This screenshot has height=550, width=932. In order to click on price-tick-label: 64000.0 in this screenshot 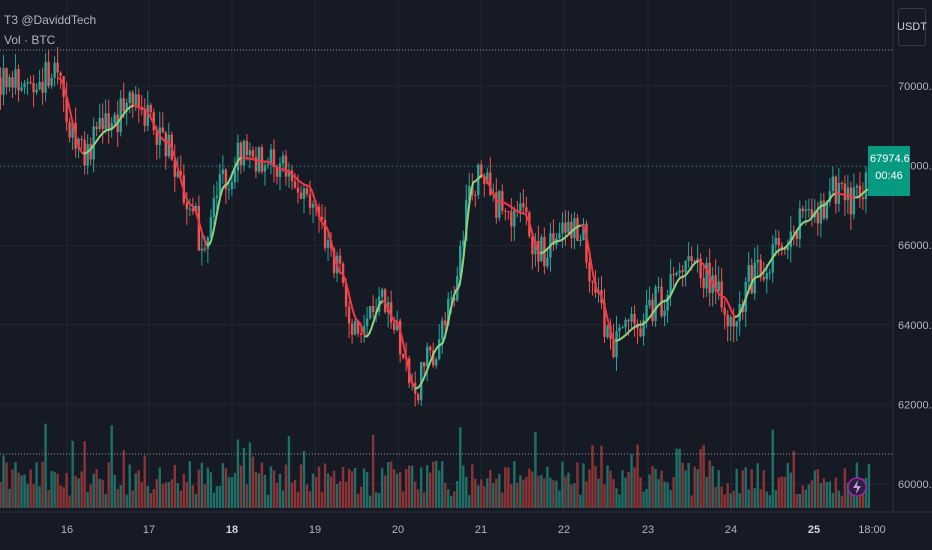, I will do `click(915, 326)`.